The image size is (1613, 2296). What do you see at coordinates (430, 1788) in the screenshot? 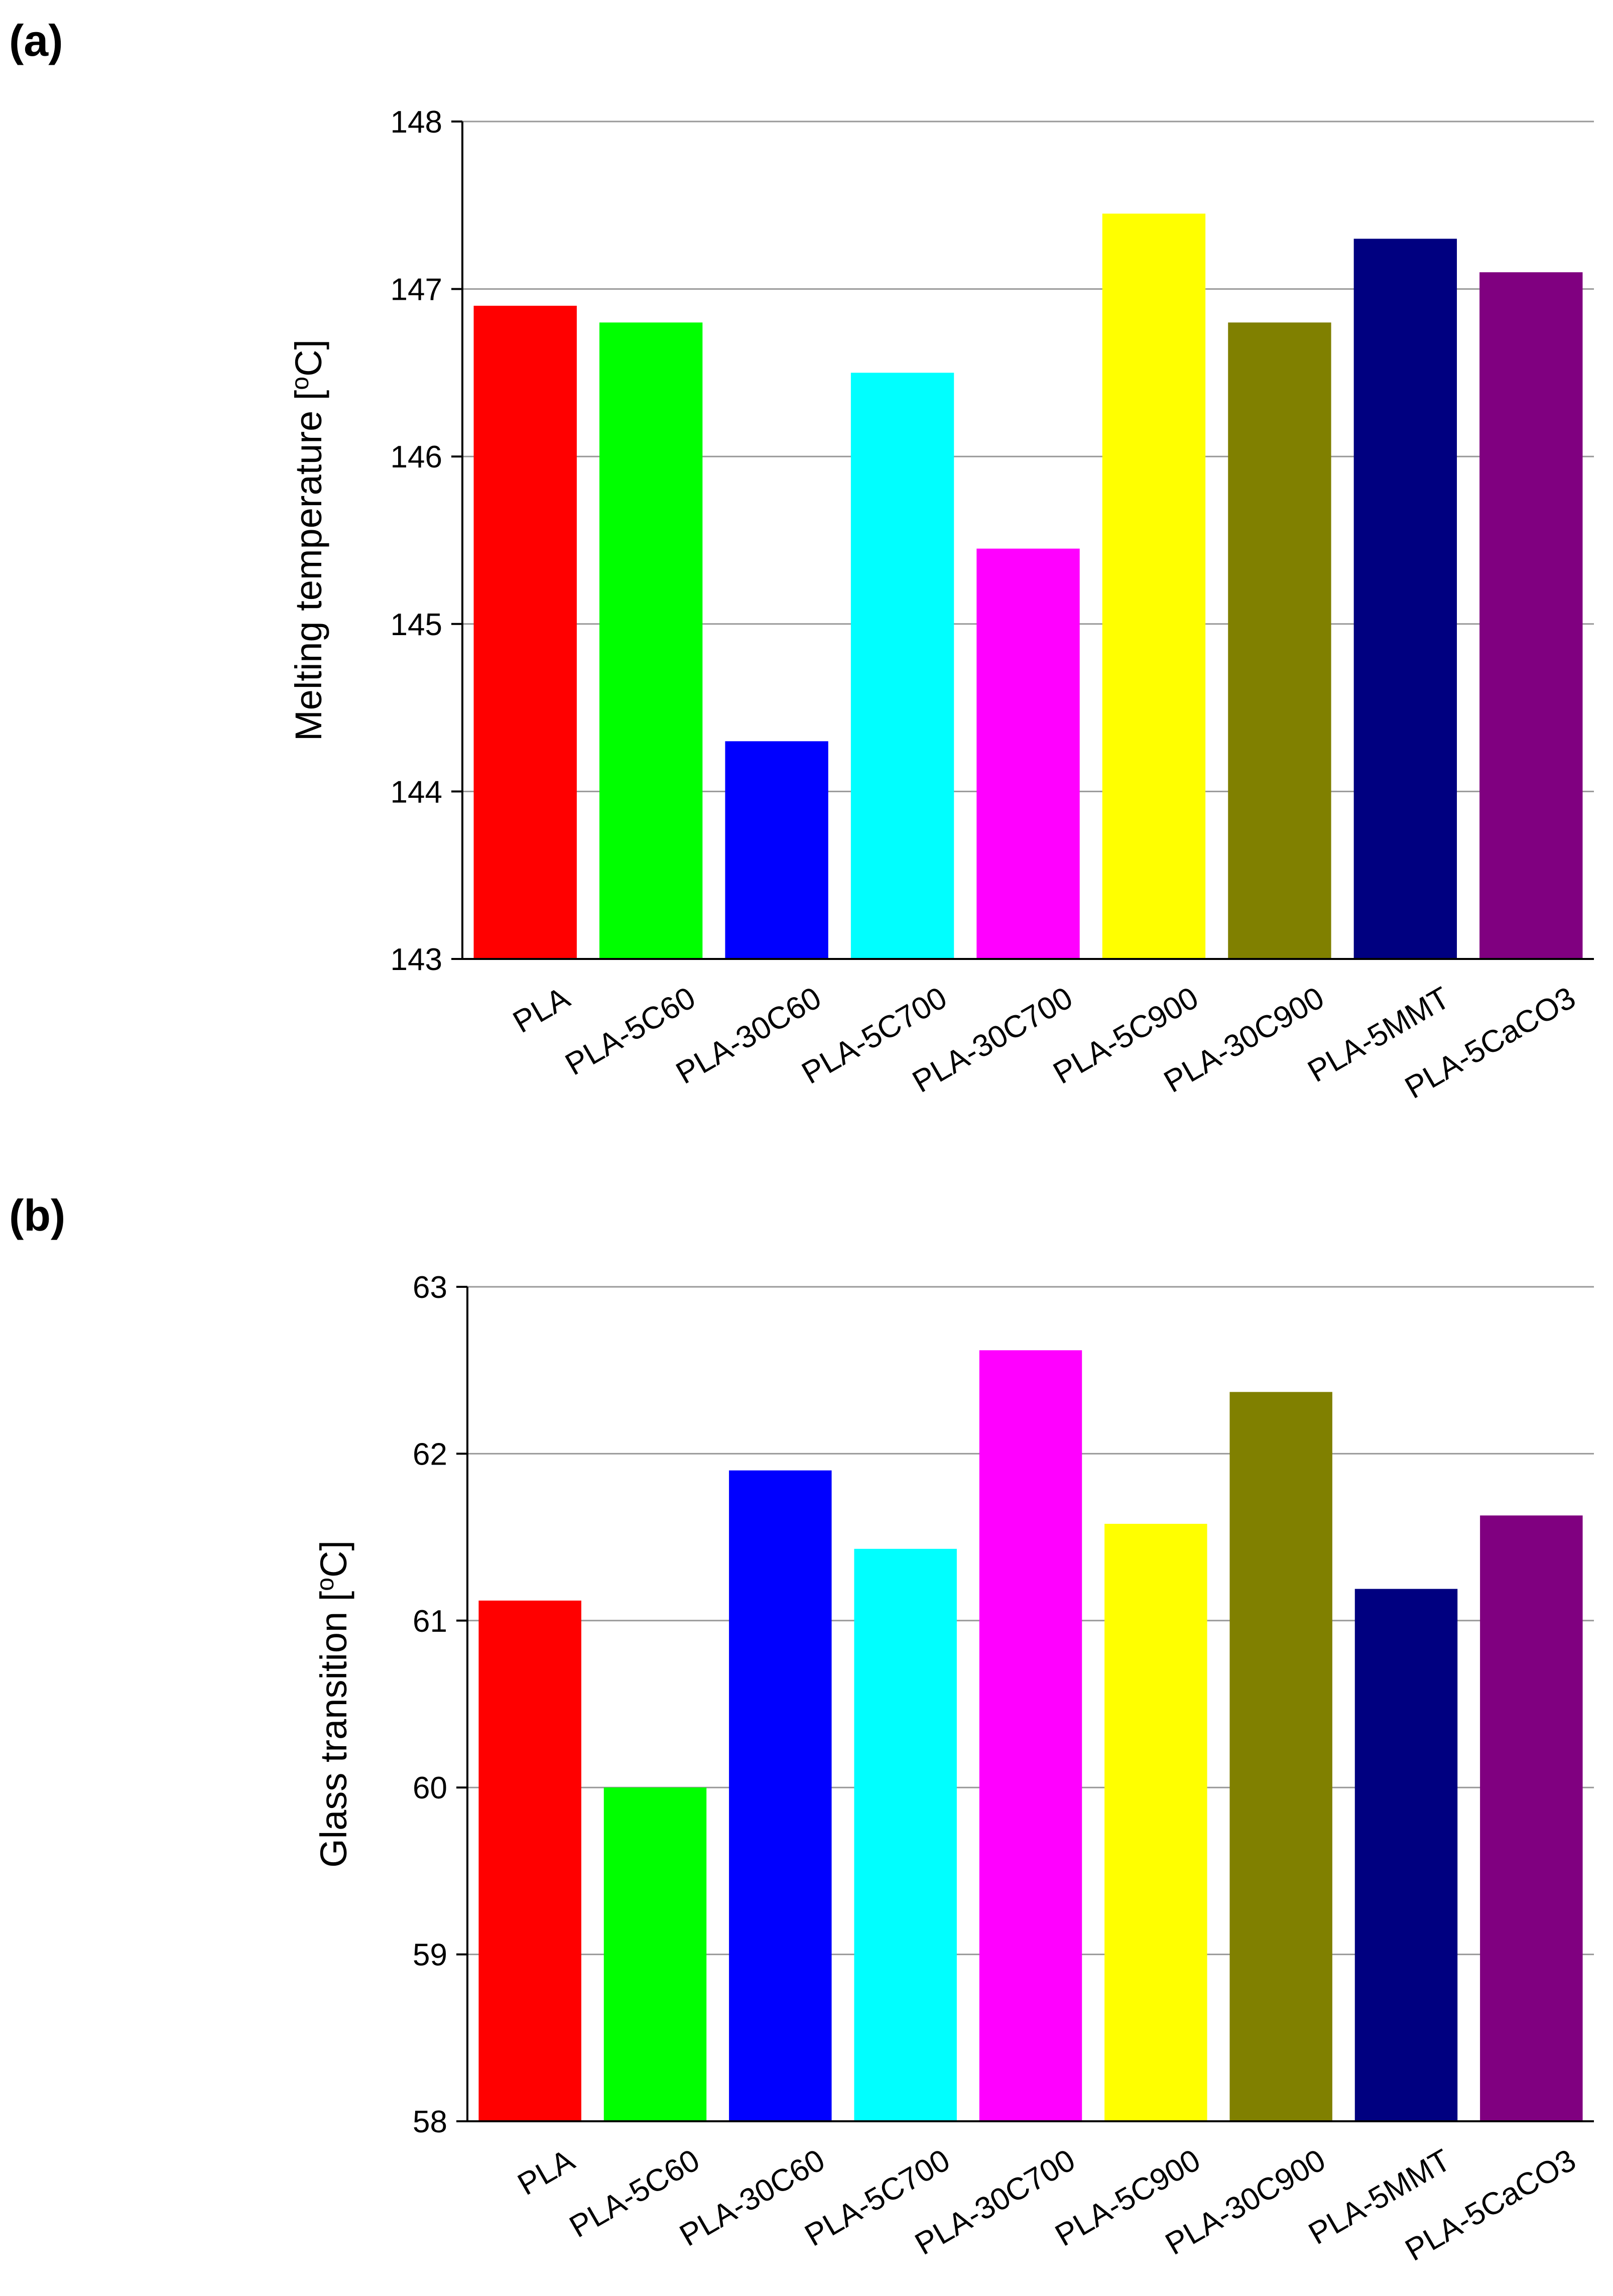
I see `y-tick-label: 60` at bounding box center [430, 1788].